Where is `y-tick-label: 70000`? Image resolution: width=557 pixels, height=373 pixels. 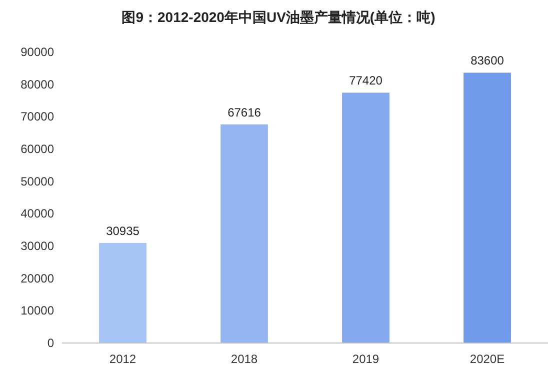
y-tick-label: 70000 is located at coordinates (37, 117).